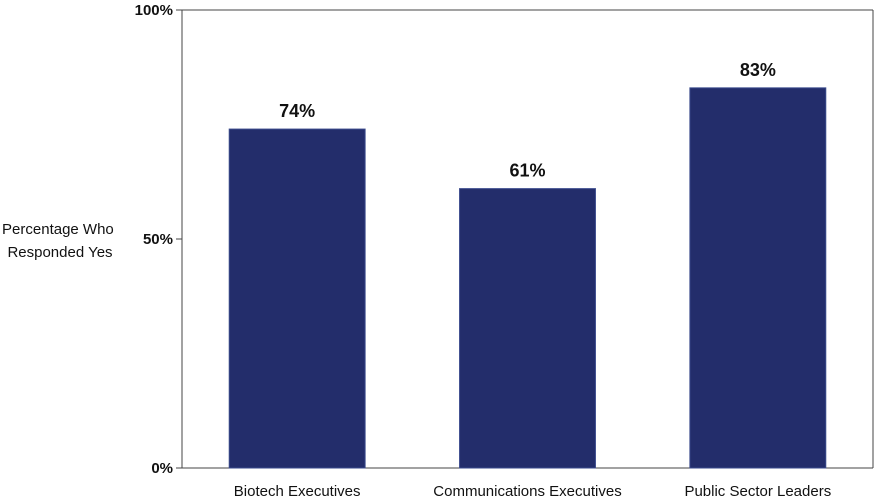 This screenshot has height=502, width=876. What do you see at coordinates (59, 252) in the screenshot?
I see `y-axis-label-line-2: Responded Yes` at bounding box center [59, 252].